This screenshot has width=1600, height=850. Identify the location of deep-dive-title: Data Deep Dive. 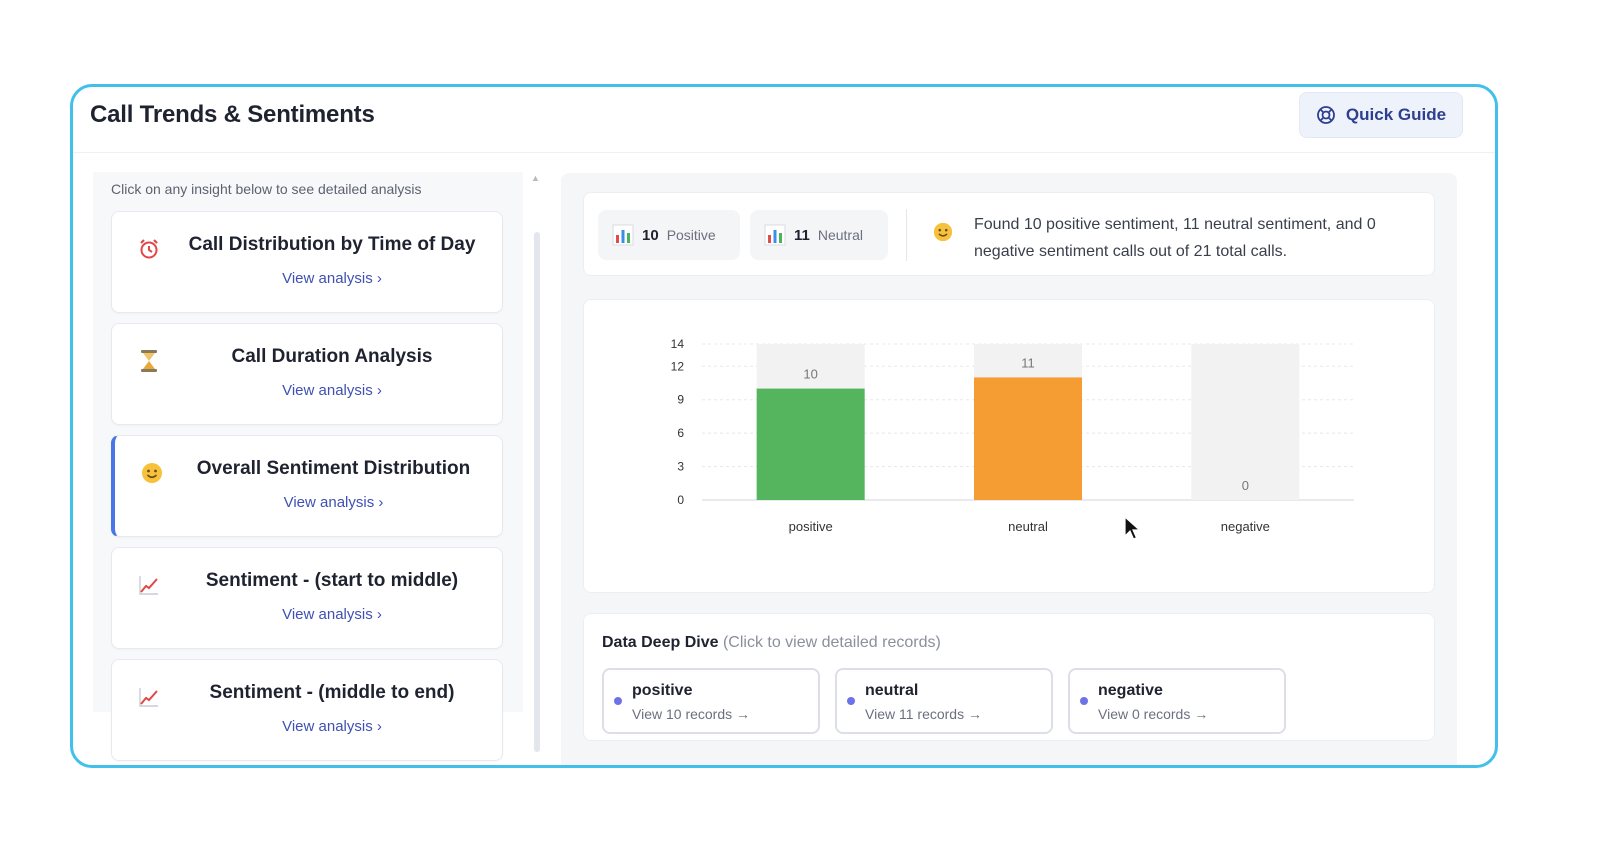
(660, 642).